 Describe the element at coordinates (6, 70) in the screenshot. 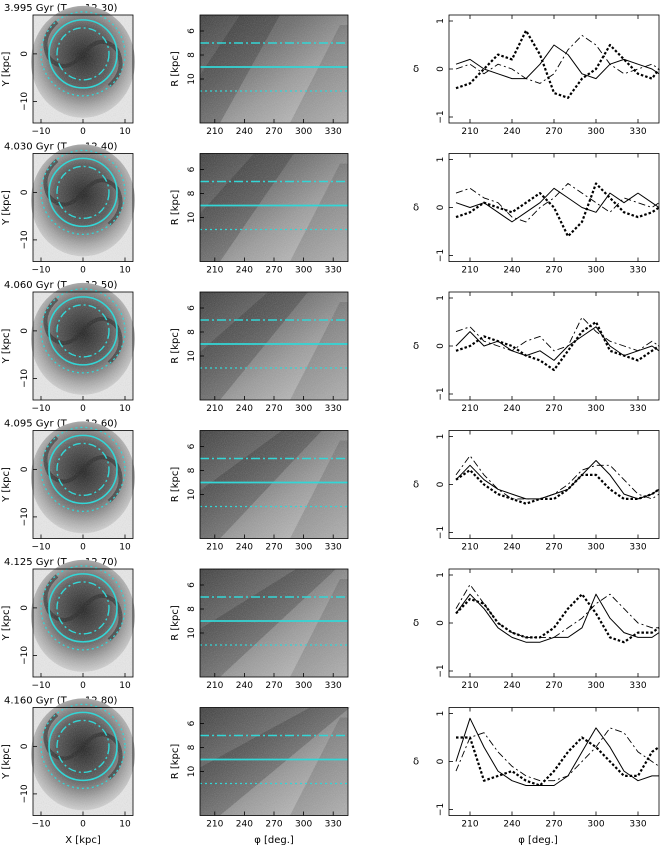

I see `left-ylabel: Y [kpc]` at that location.